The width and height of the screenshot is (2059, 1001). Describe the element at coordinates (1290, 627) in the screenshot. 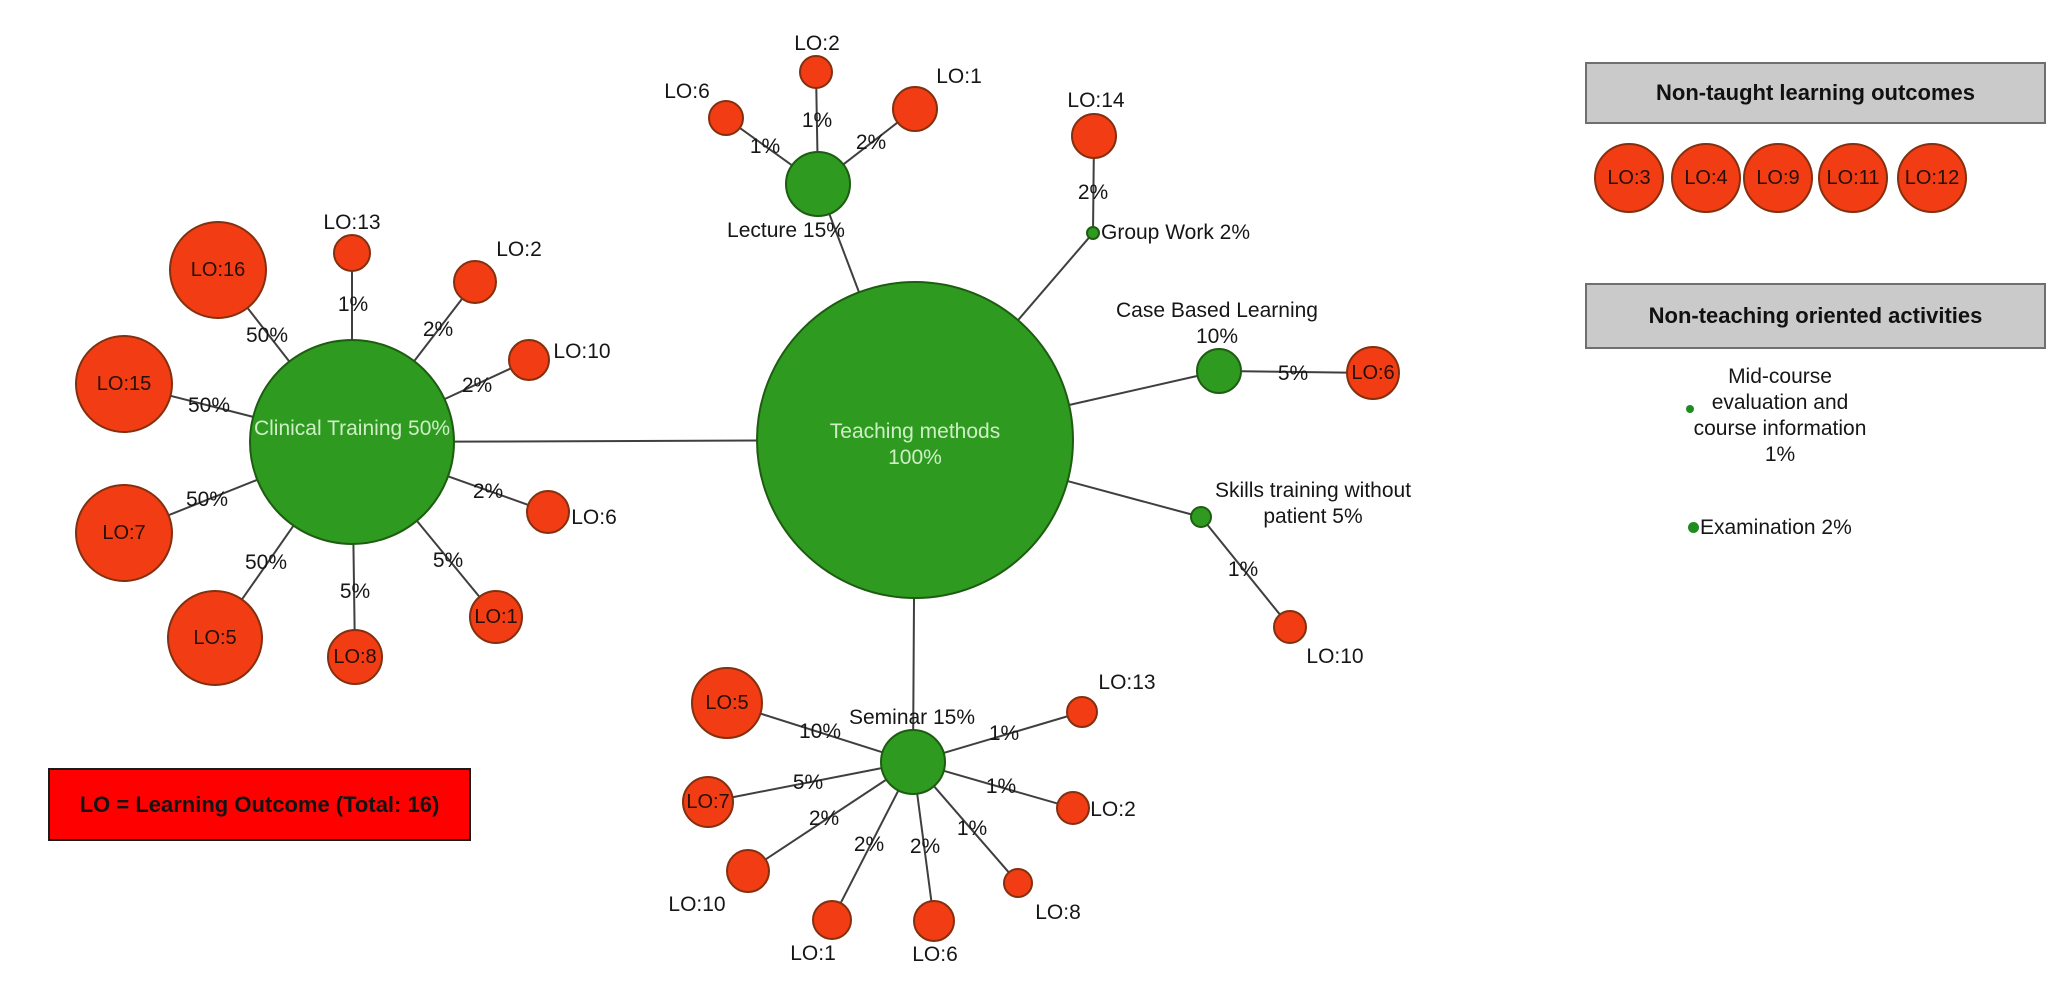

I see `node-sk_lo10-circle` at that location.